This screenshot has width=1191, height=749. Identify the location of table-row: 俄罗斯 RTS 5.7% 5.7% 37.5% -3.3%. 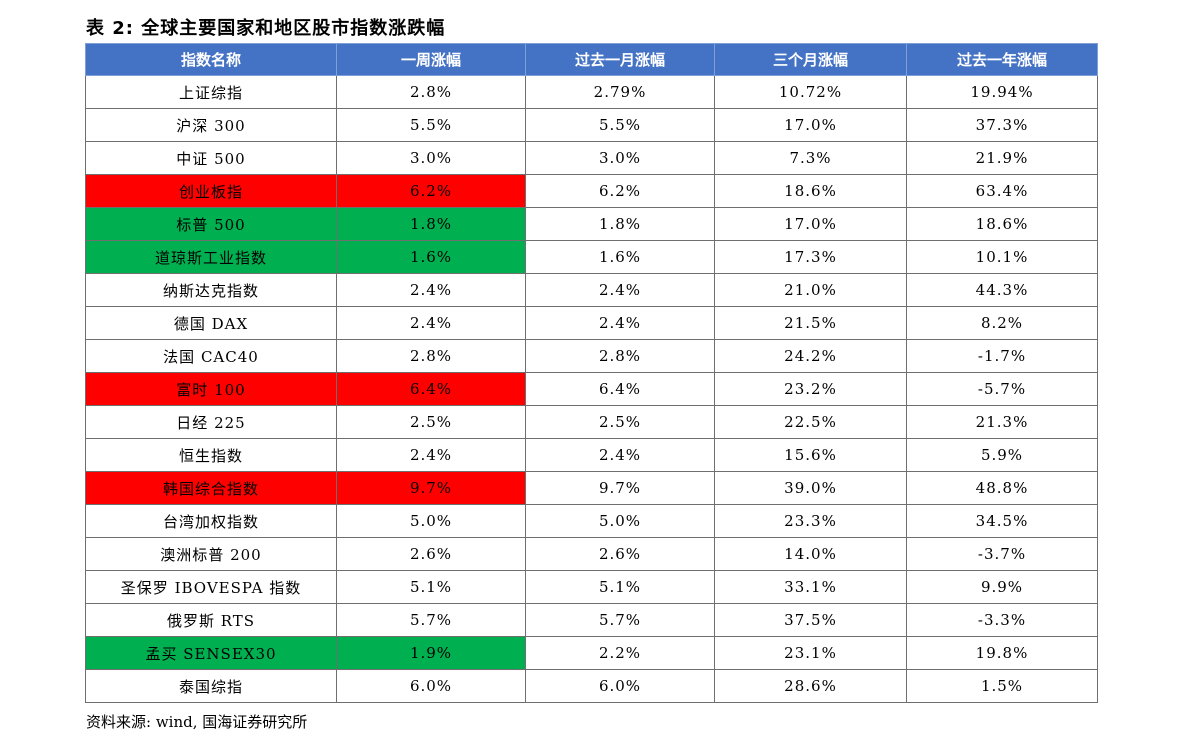
(591, 620).